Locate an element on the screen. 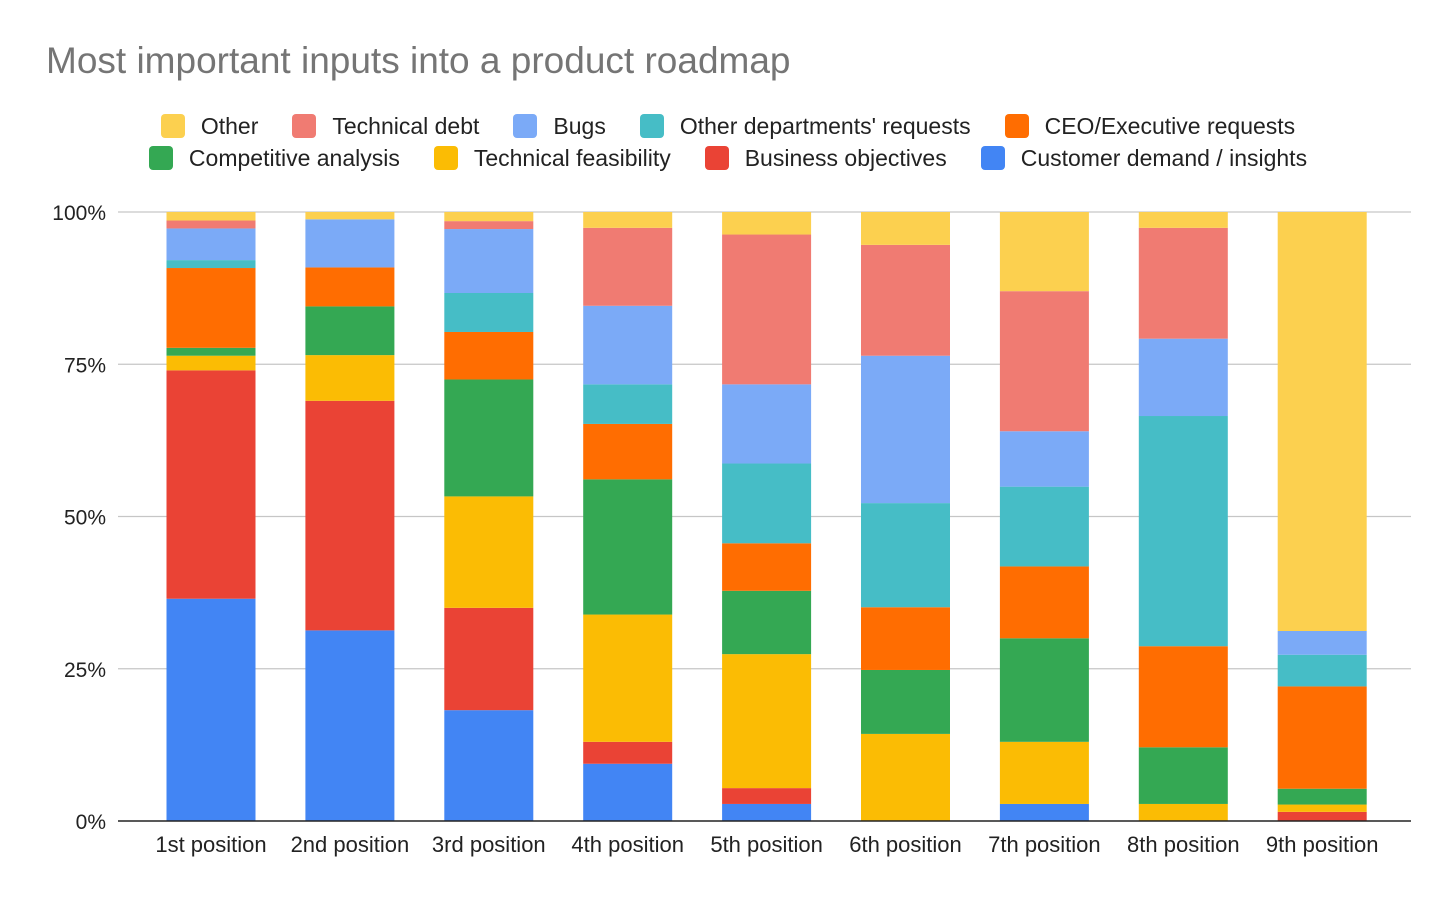 The image size is (1456, 902). legend-item: Other is located at coordinates (209, 126).